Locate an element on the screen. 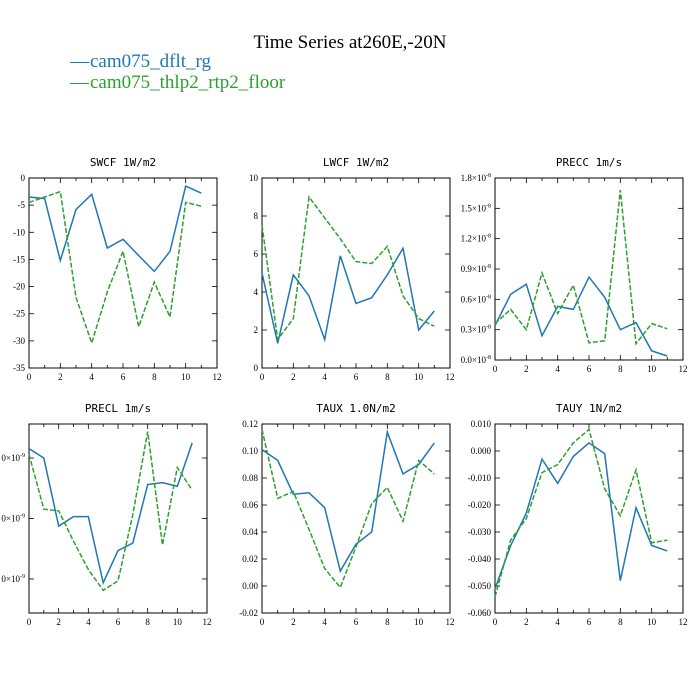 The width and height of the screenshot is (700, 700). y-tick-label-text: -30 is located at coordinates (19, 341).